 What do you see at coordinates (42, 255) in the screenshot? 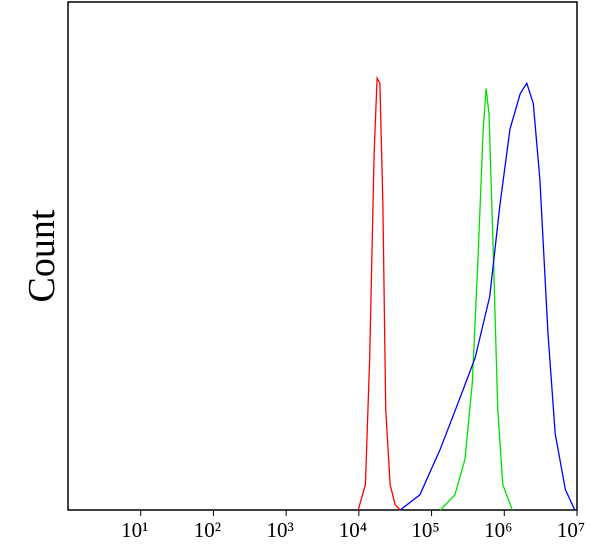
I see `y-axis-label: Count` at bounding box center [42, 255].